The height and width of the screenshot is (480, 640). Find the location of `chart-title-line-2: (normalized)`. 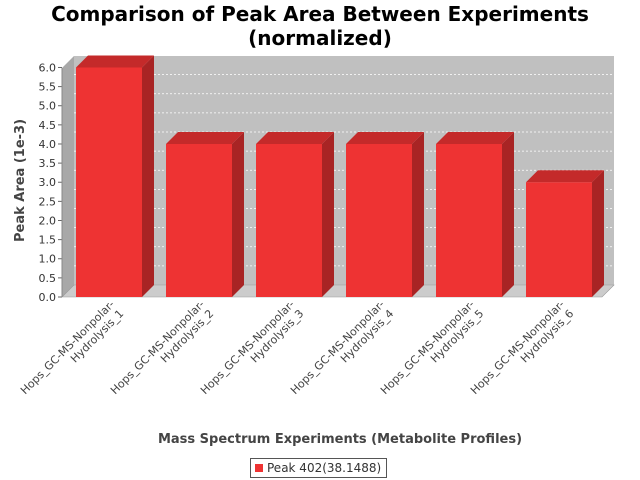

chart-title-line-2: (normalized) is located at coordinates (320, 38).